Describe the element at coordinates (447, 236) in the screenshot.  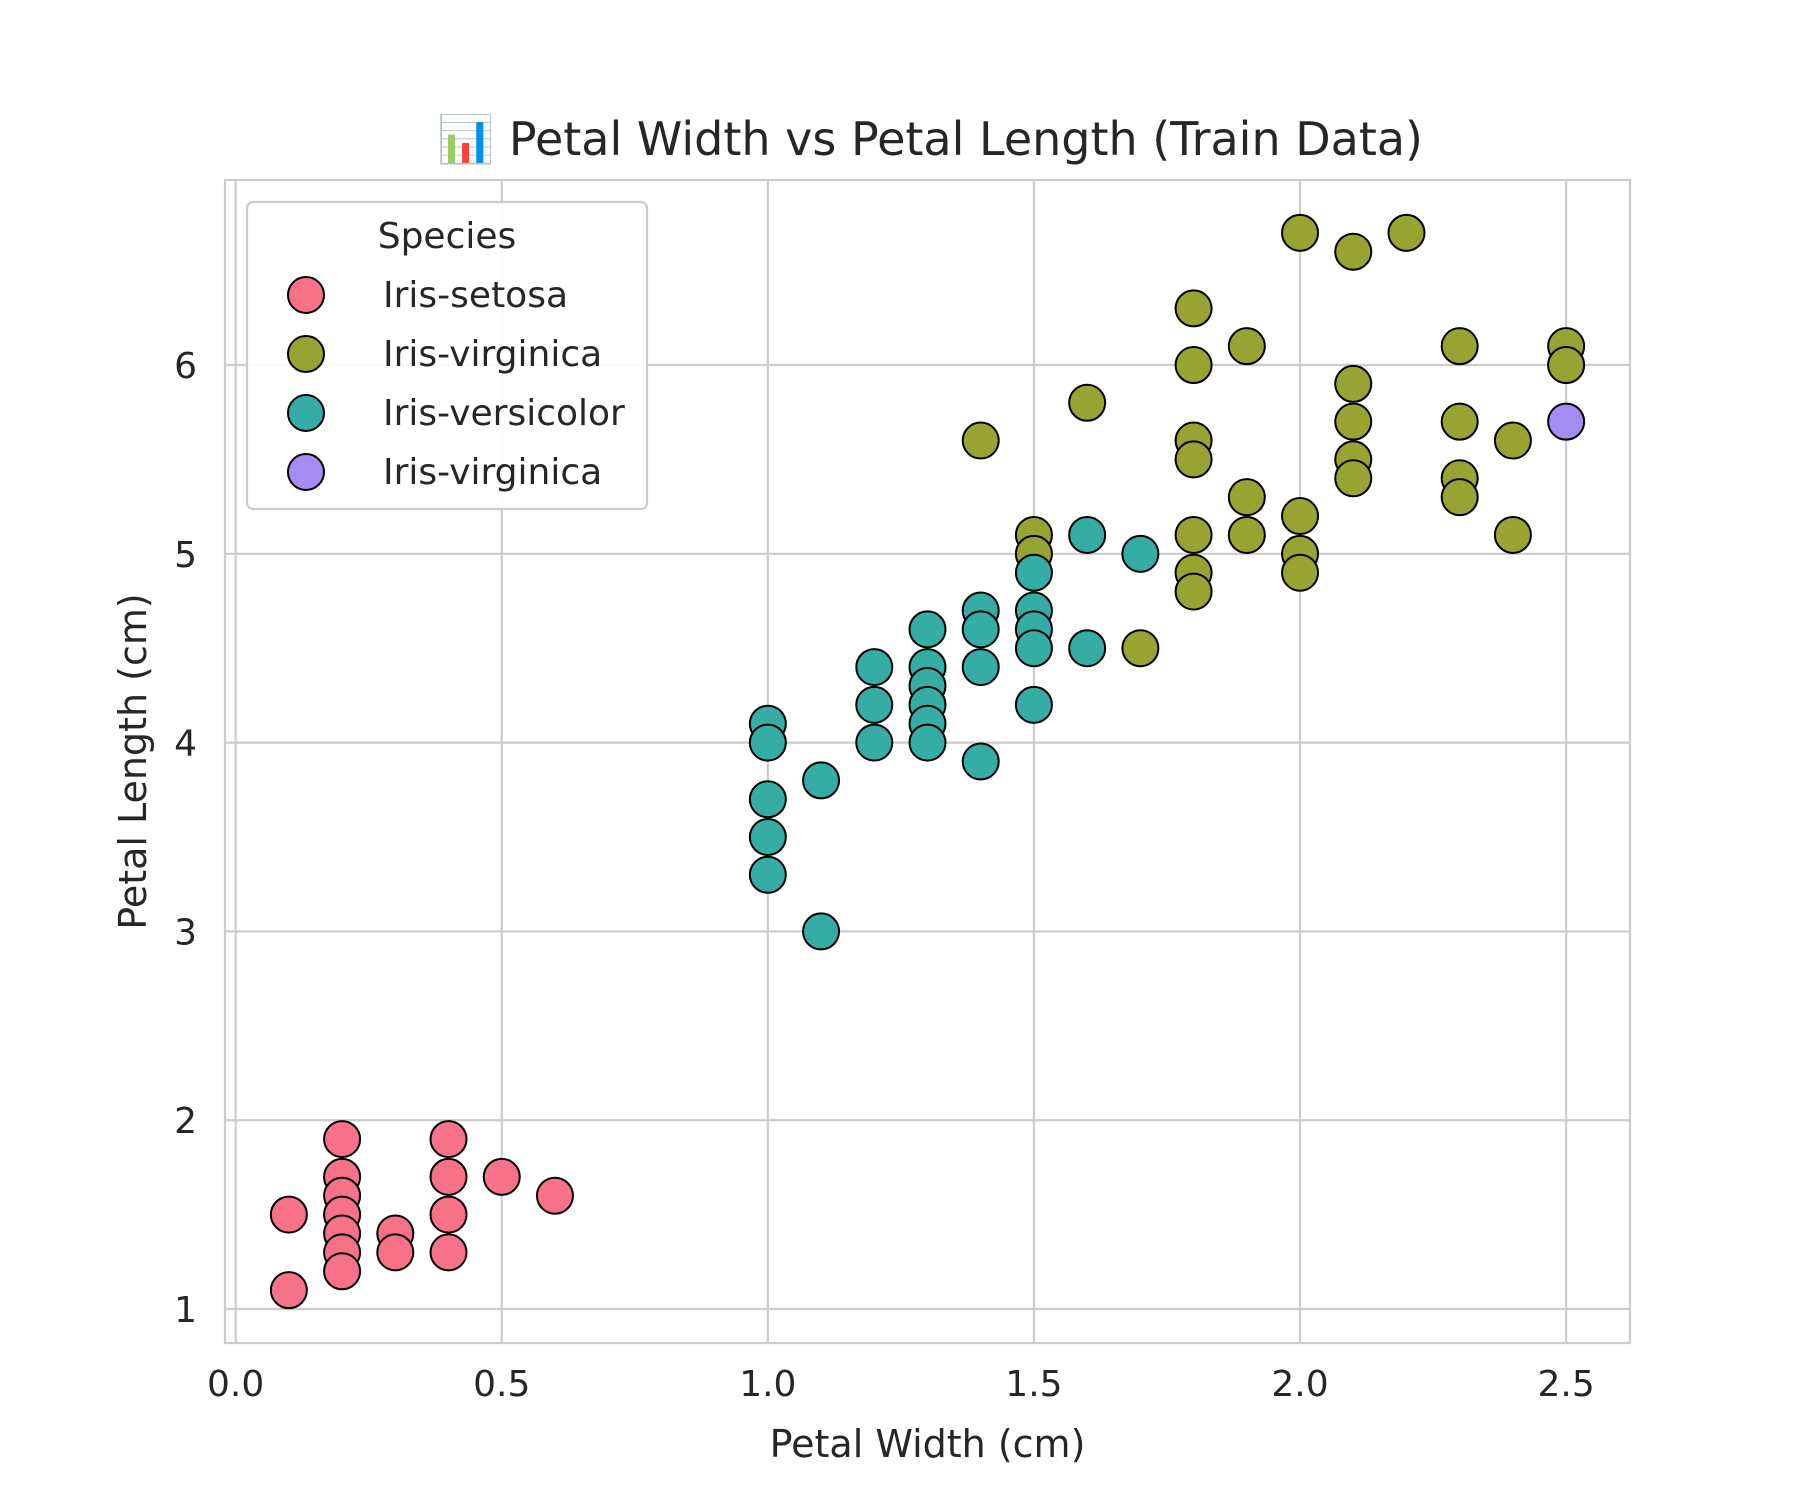
I see `legend-title: Species` at that location.